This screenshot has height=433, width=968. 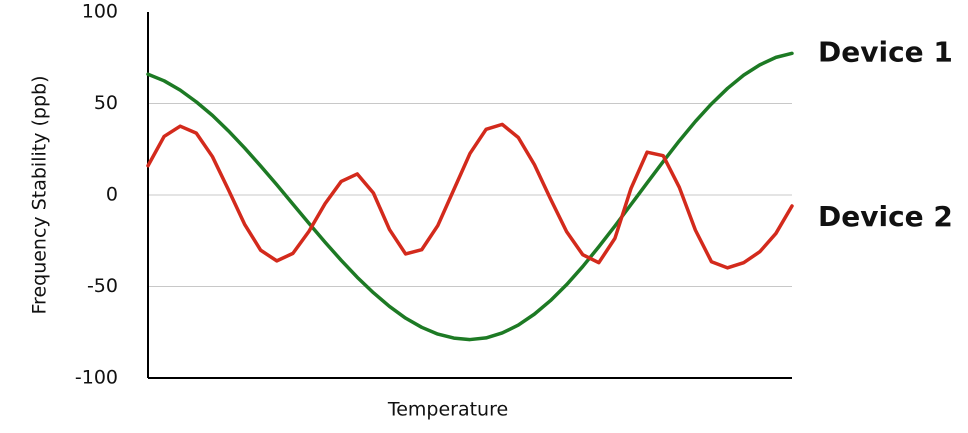 What do you see at coordinates (885, 51) in the screenshot?
I see `legend-label: Device 1` at bounding box center [885, 51].